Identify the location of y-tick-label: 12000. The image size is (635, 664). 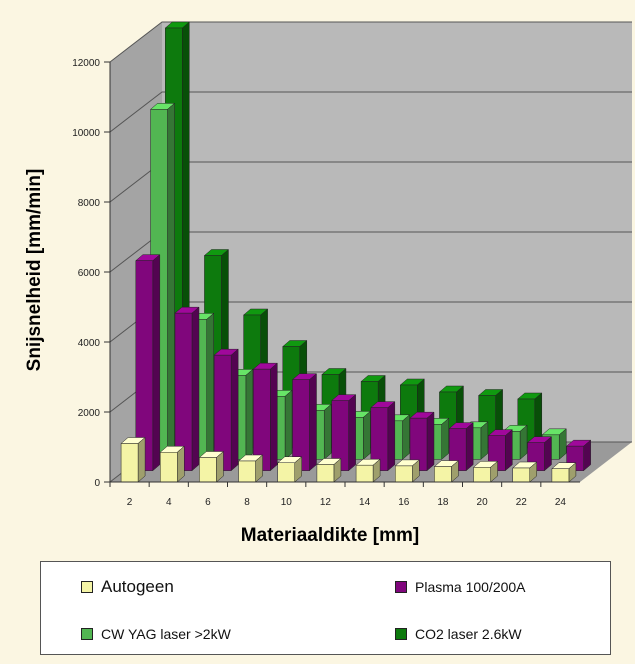
(86, 63).